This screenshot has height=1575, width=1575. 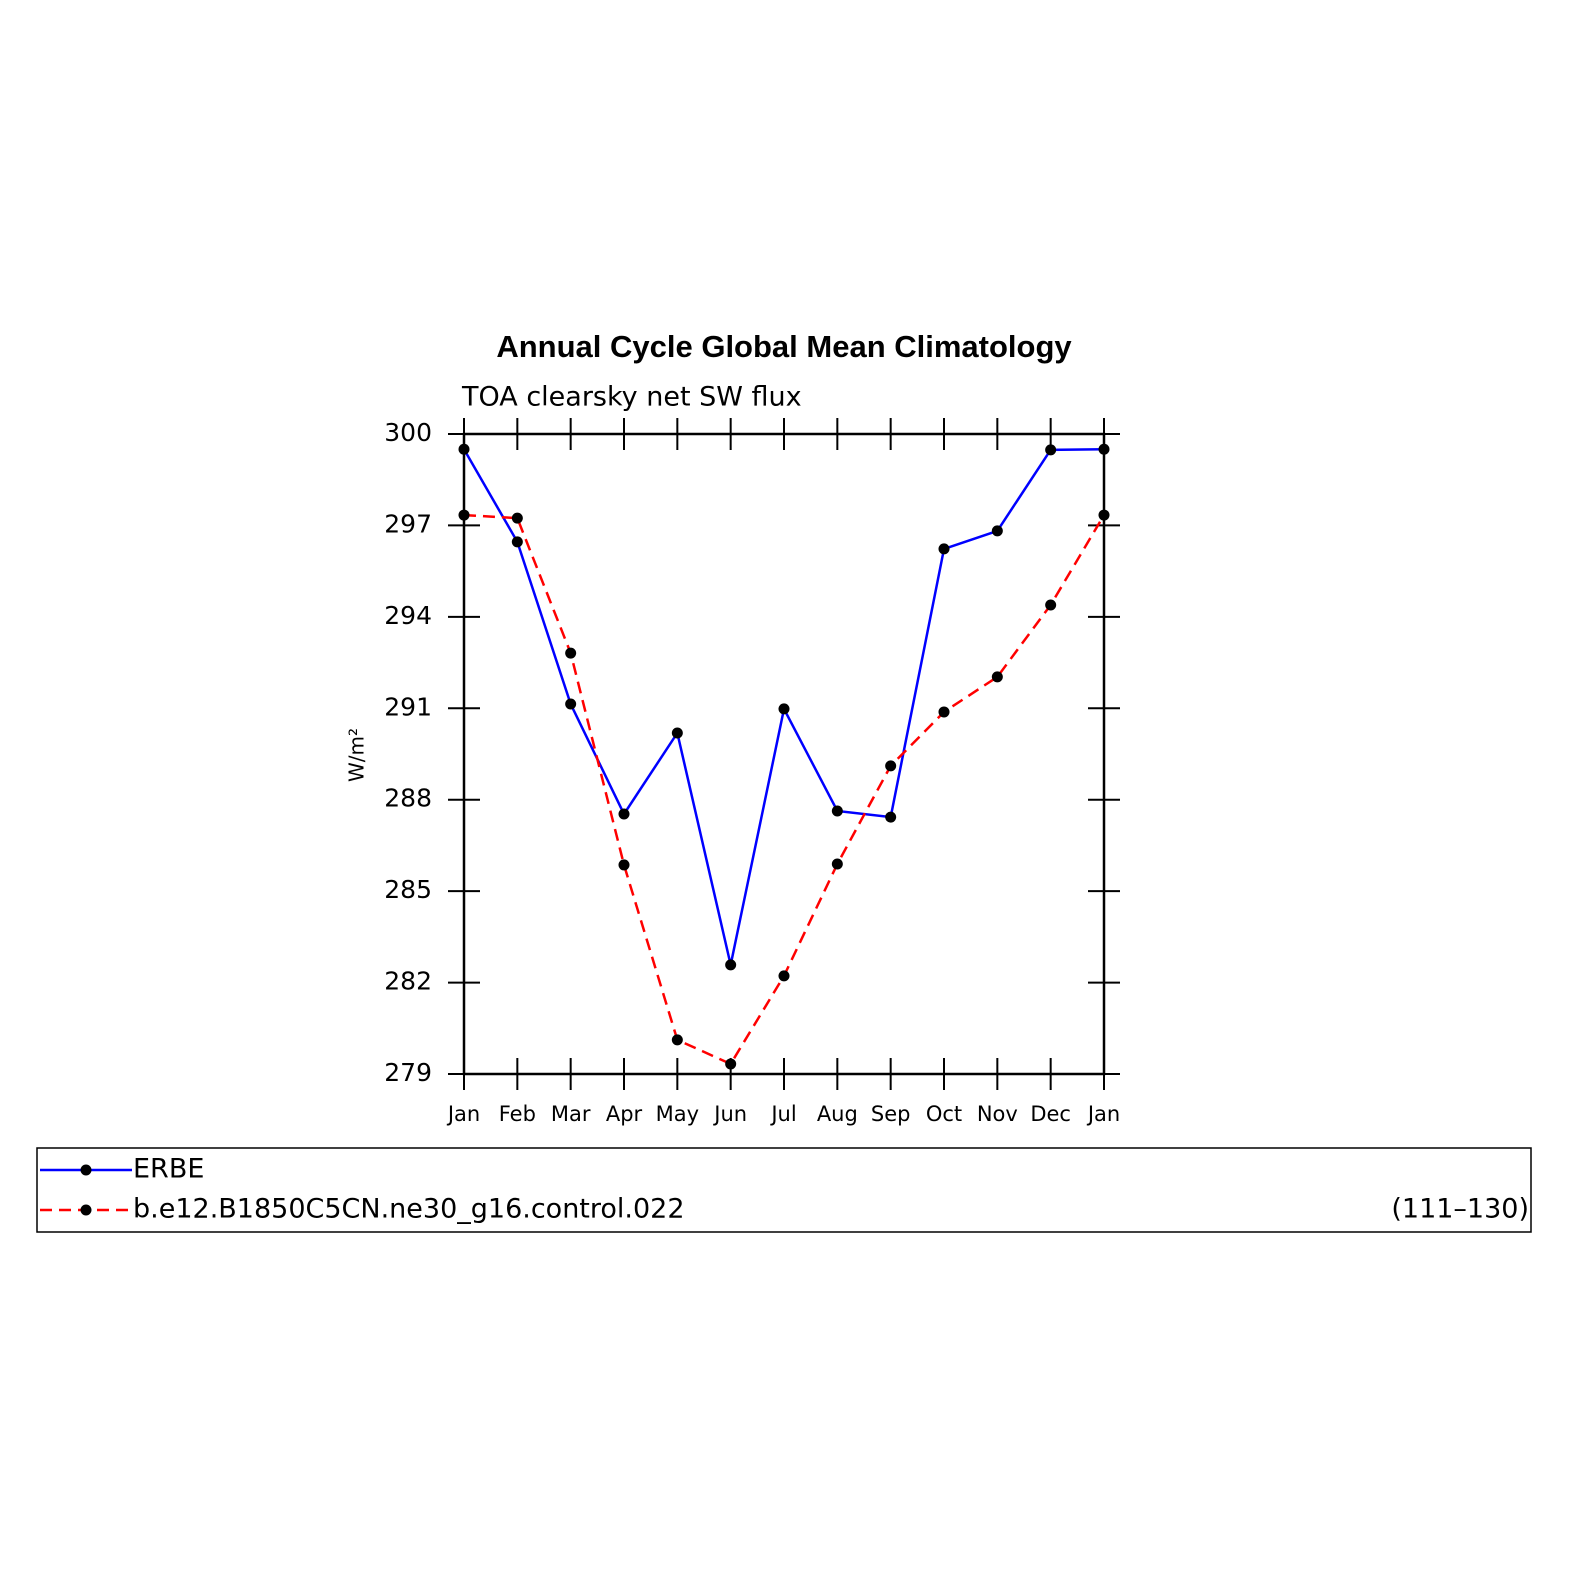 What do you see at coordinates (168, 1169) in the screenshot?
I see `legend-label: ERBE` at bounding box center [168, 1169].